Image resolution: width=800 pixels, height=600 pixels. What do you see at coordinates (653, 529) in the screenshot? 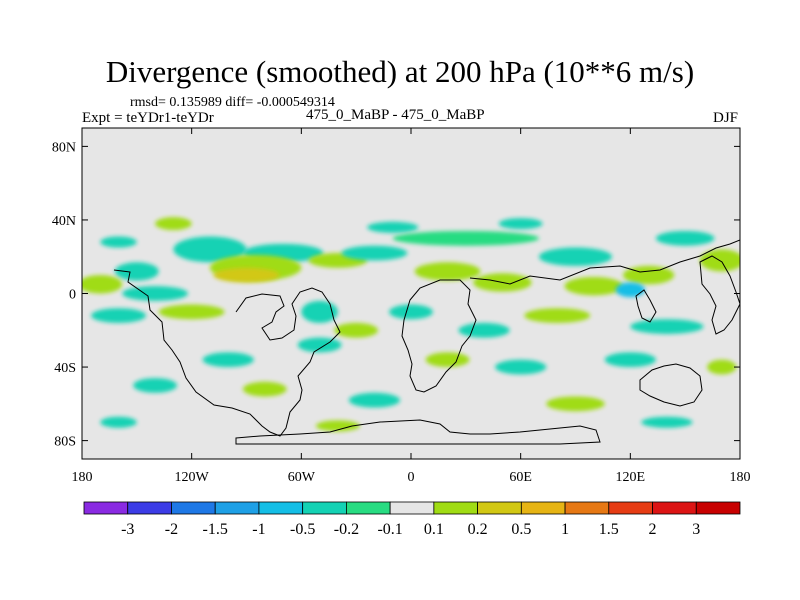
I see `colorbar-label: 2` at bounding box center [653, 529].